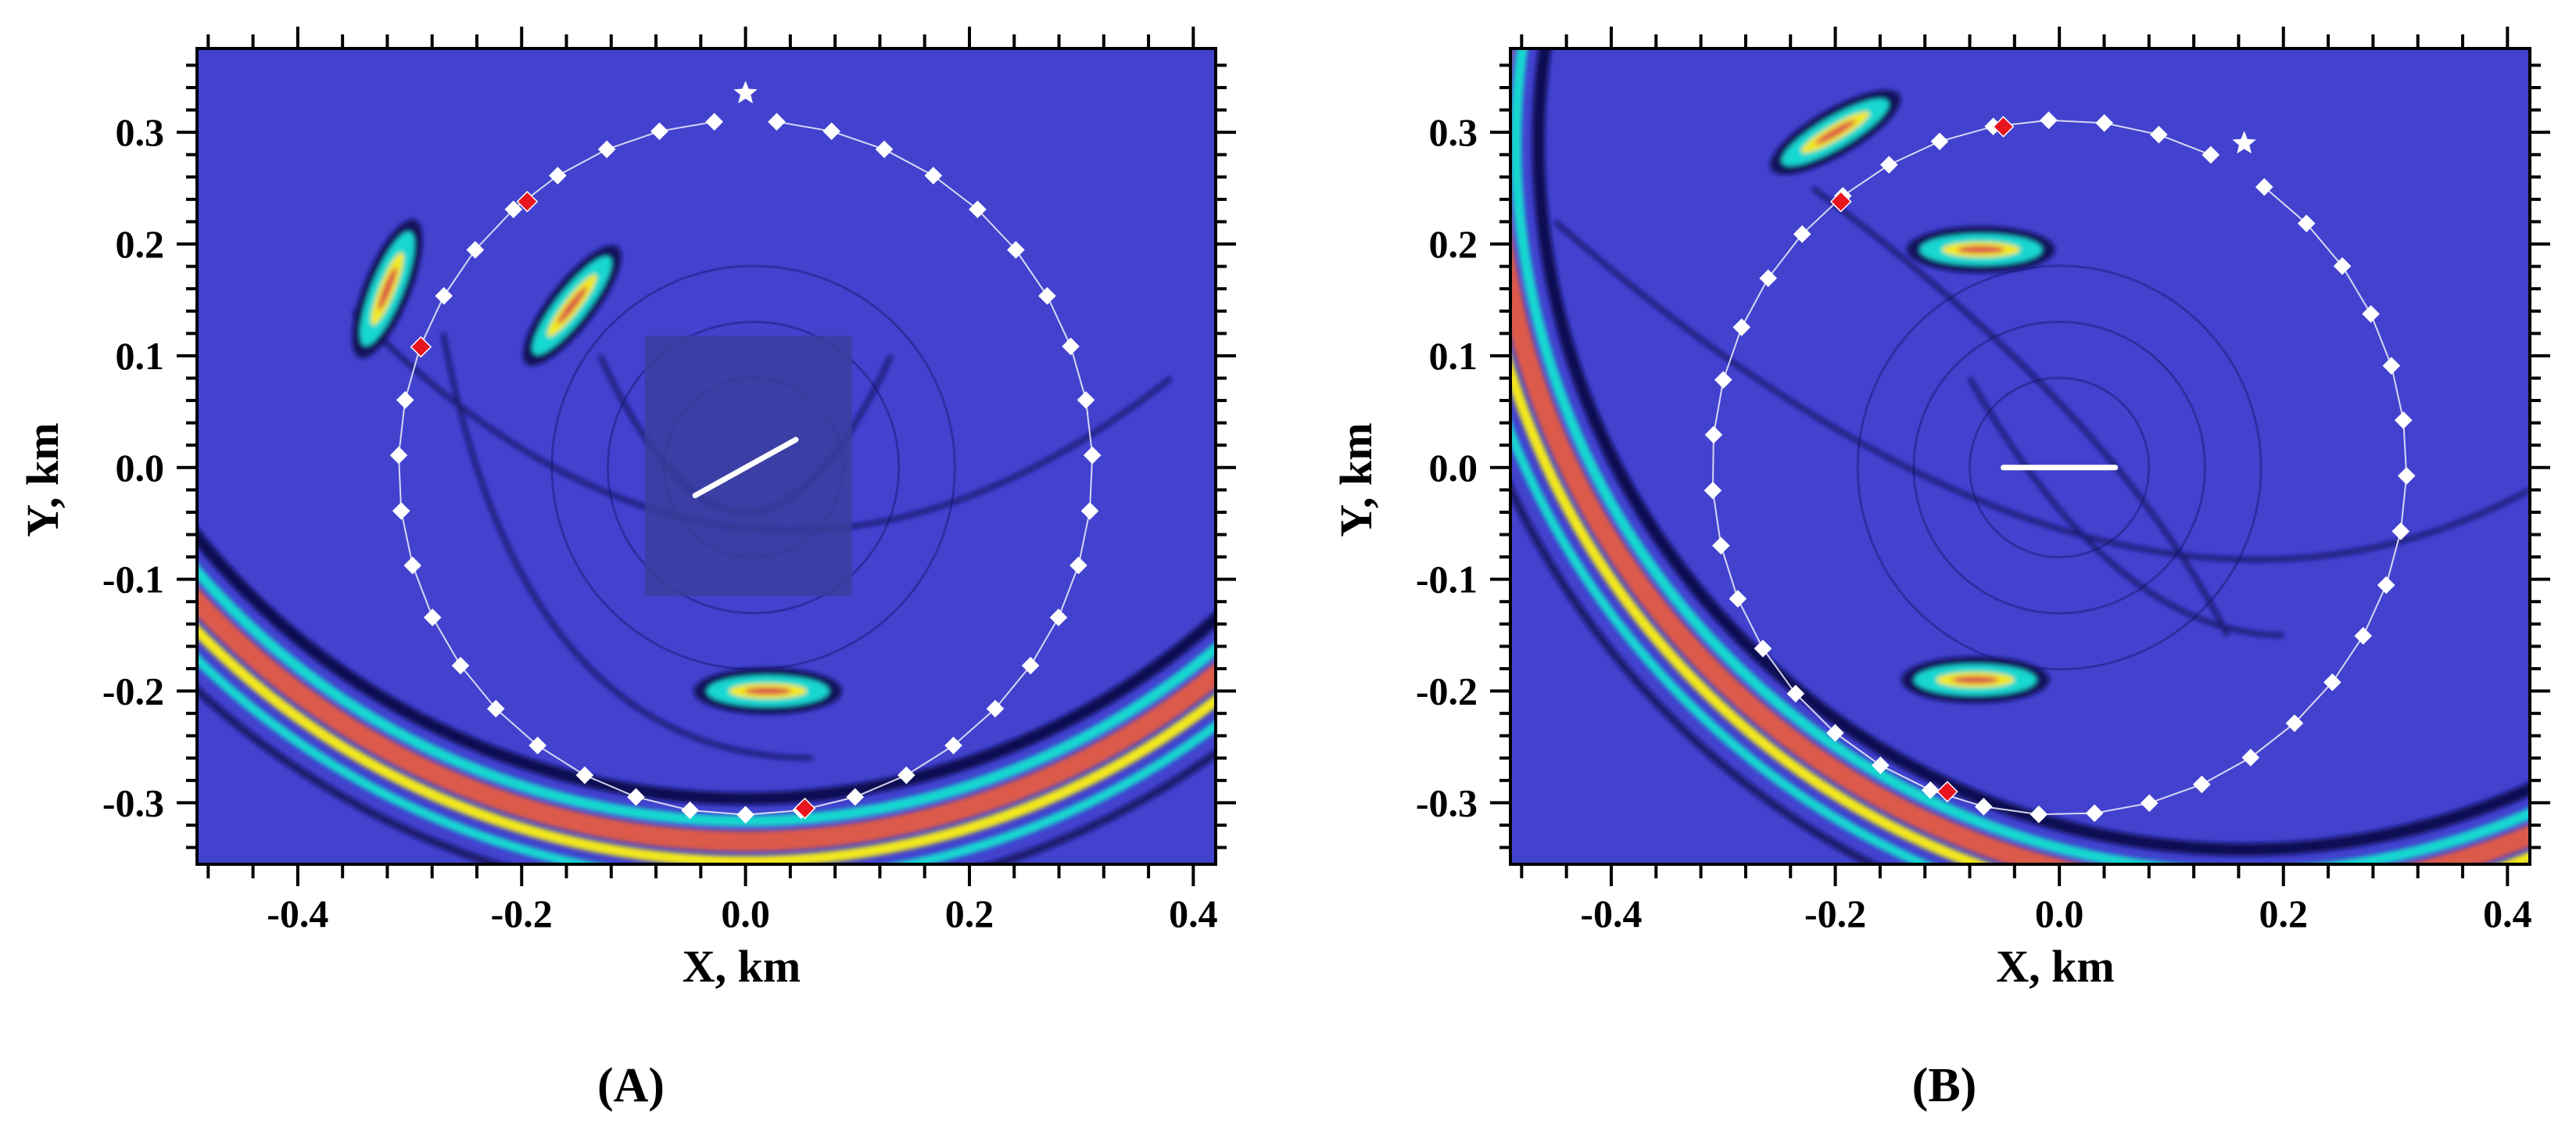 This screenshot has width=2576, height=1138. I want to click on panel-label: (A), so click(631, 1086).